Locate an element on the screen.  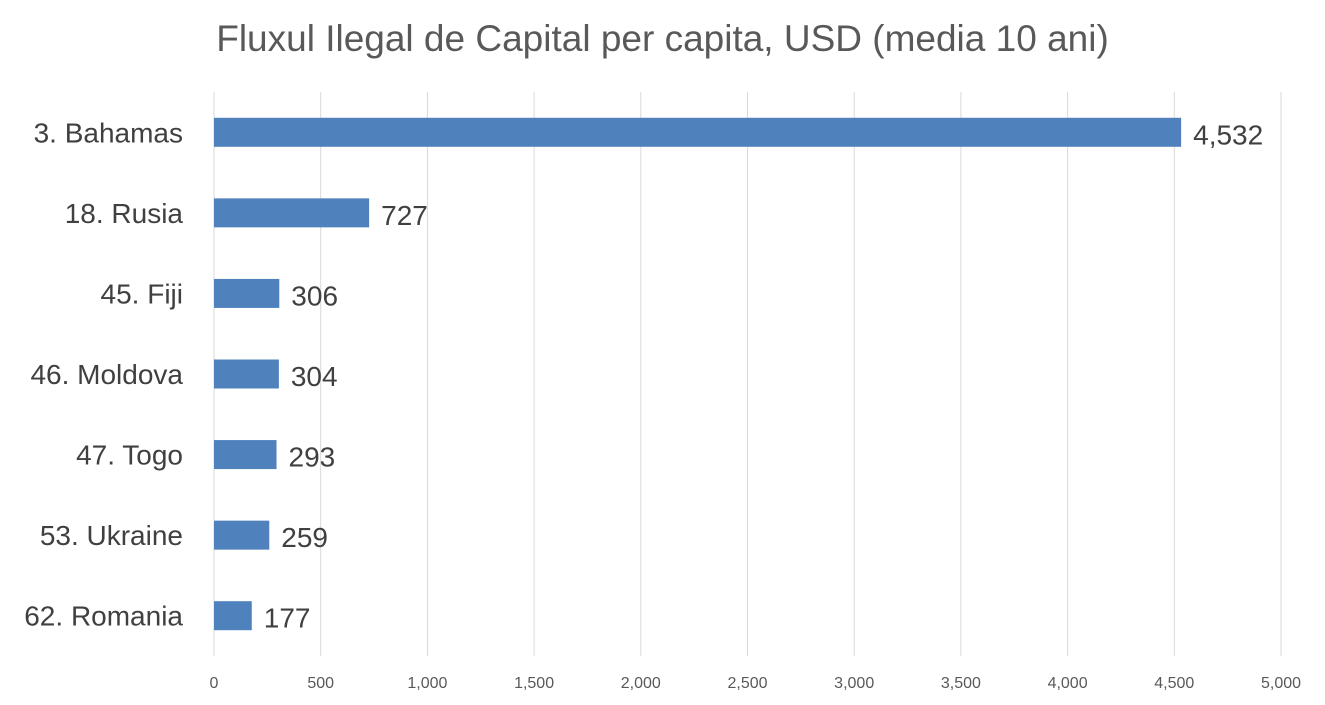
data-label: 177 is located at coordinates (287, 618).